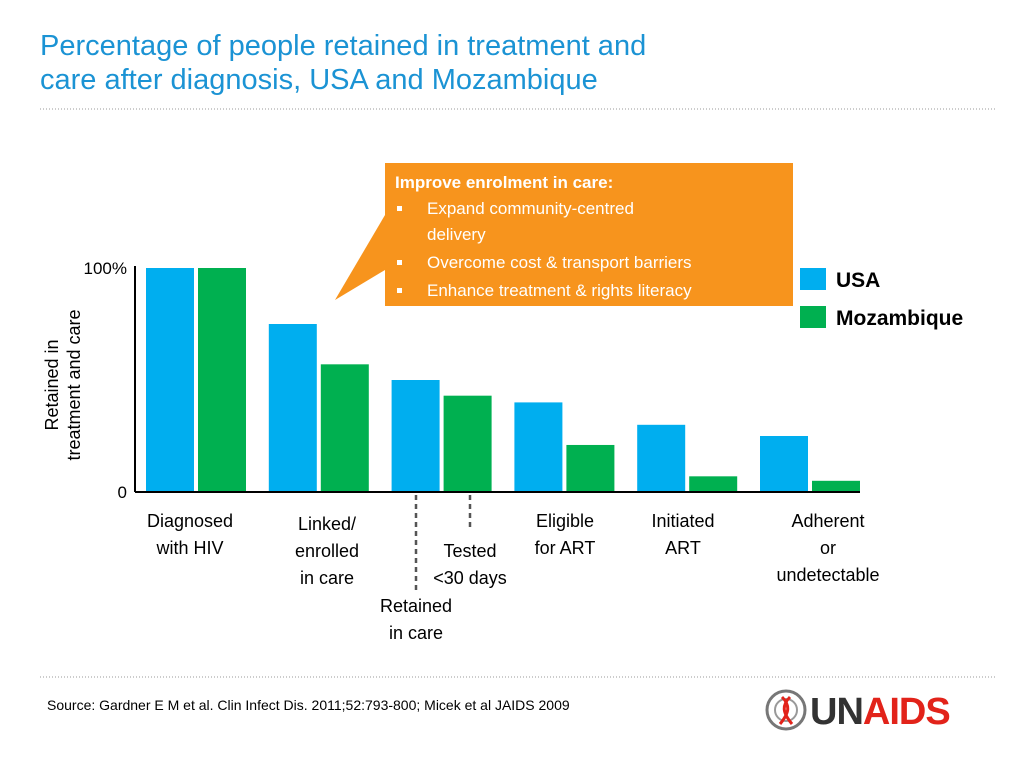 This screenshot has width=1024, height=768. What do you see at coordinates (190, 534) in the screenshot?
I see `x-tick-label: Diagnosed with HIV` at bounding box center [190, 534].